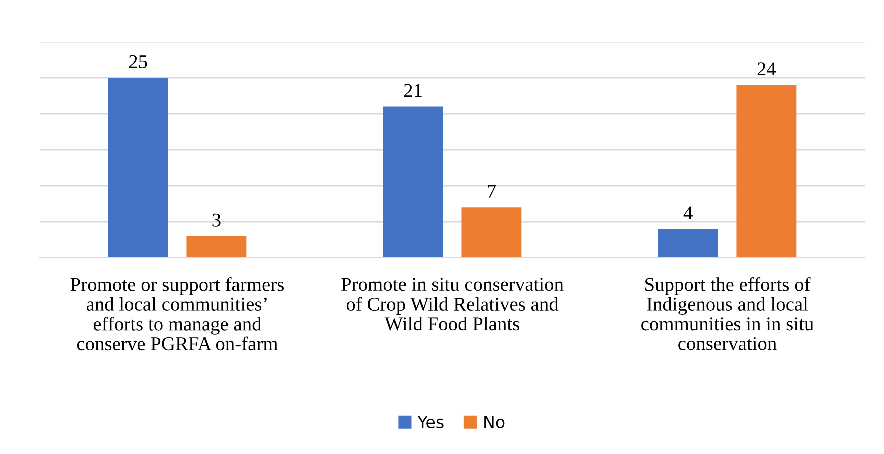 This screenshot has height=454, width=884. What do you see at coordinates (177, 314) in the screenshot?
I see `x-tick-label: Promote or support farmers and local communities’ efforts to manage and conserve PGRFA on-farm` at bounding box center [177, 314].